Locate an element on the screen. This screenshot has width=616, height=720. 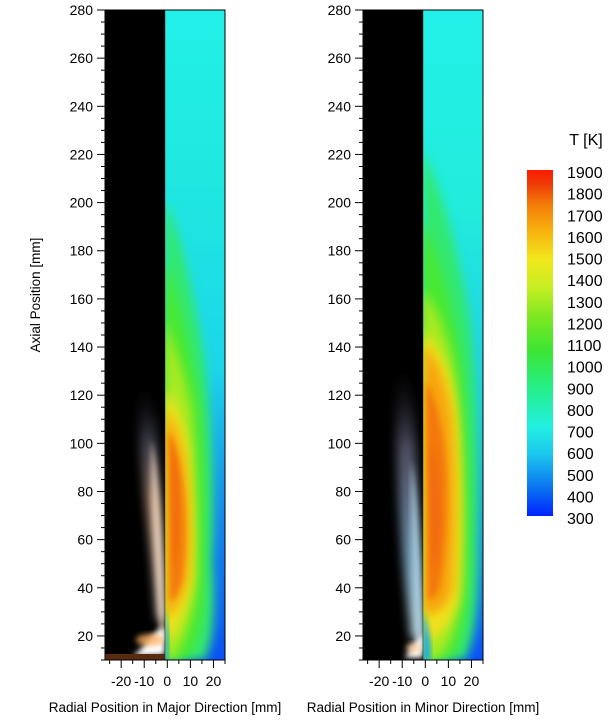
colorbar-label: 900 is located at coordinates (580, 389).